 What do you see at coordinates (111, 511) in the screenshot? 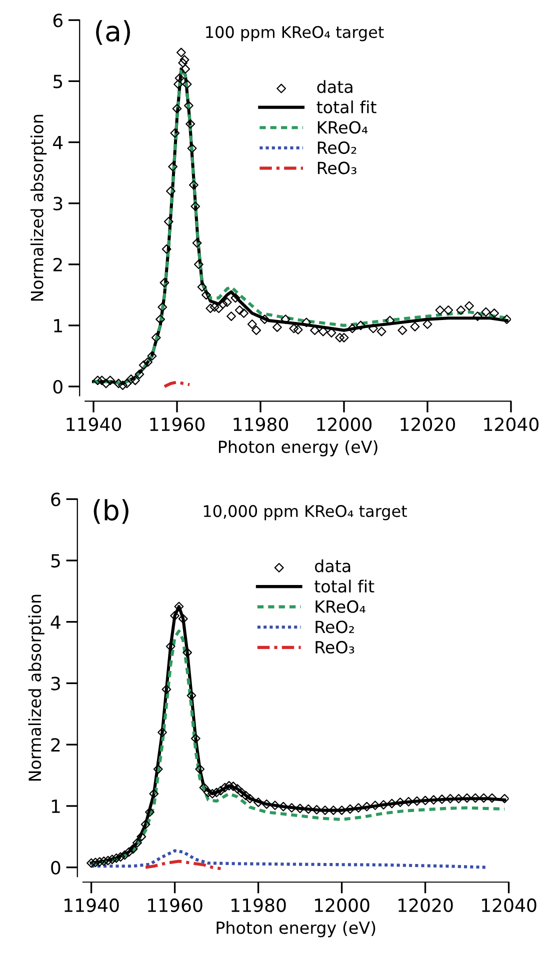
I see `annotation: (b)` at bounding box center [111, 511].